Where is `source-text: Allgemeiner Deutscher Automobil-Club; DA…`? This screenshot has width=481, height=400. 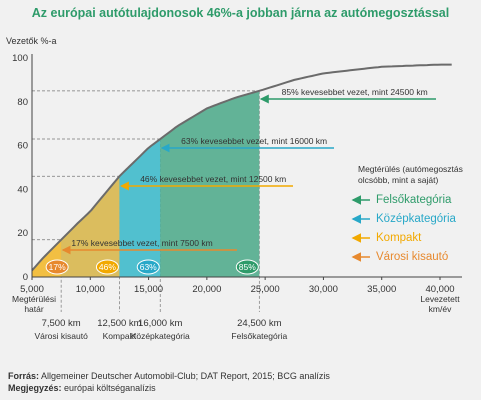 source-text: Allgemeiner Deutscher Automobil-Club; DA… is located at coordinates (185, 376).